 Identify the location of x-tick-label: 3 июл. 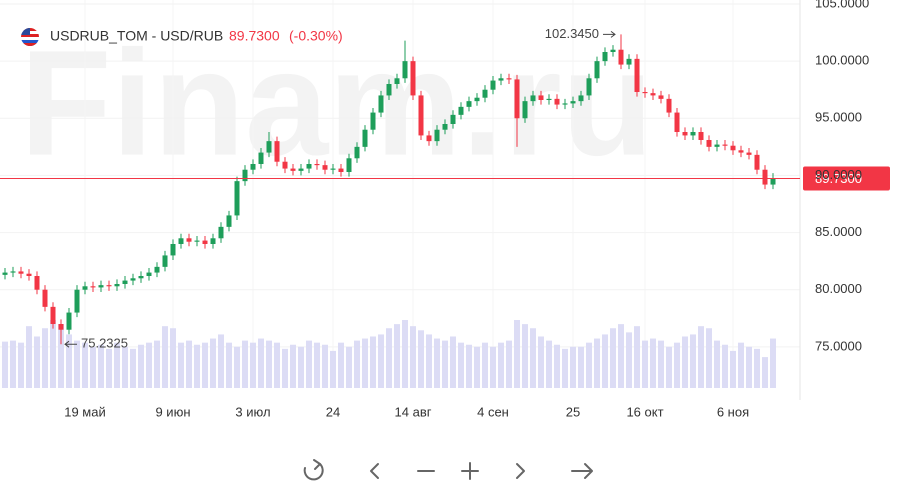
(252, 411).